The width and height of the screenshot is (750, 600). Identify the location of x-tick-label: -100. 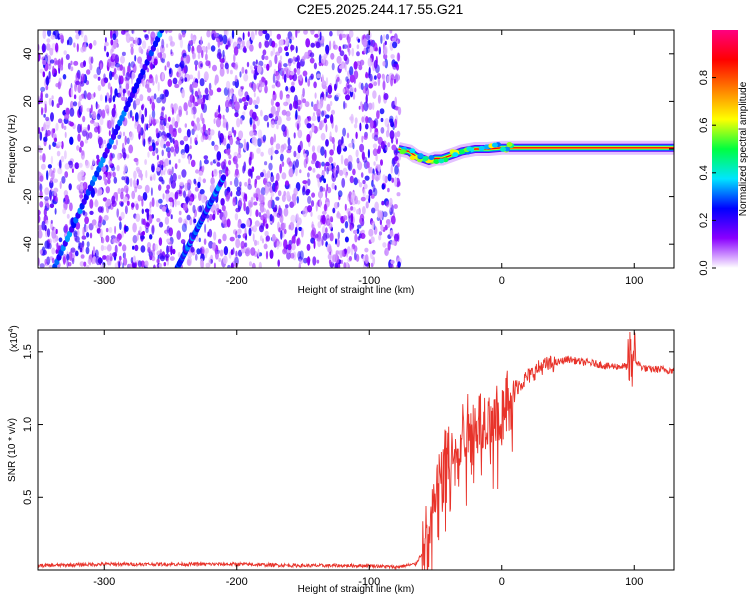
(369, 582).